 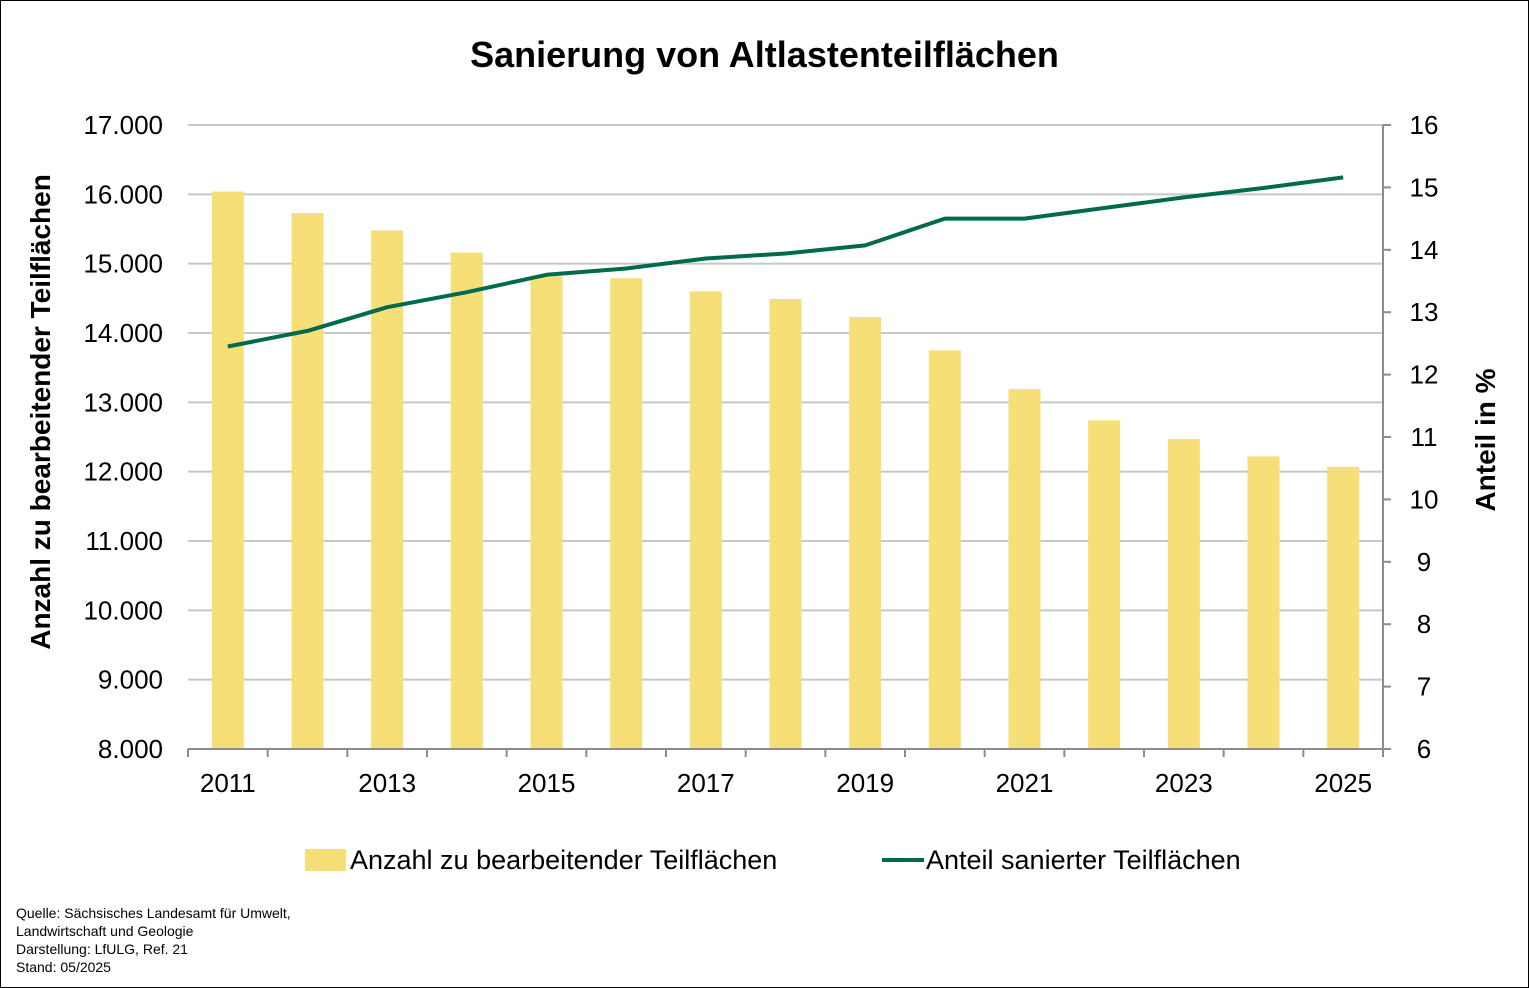 I want to click on x-tick-label: 2025, so click(x=1343, y=783).